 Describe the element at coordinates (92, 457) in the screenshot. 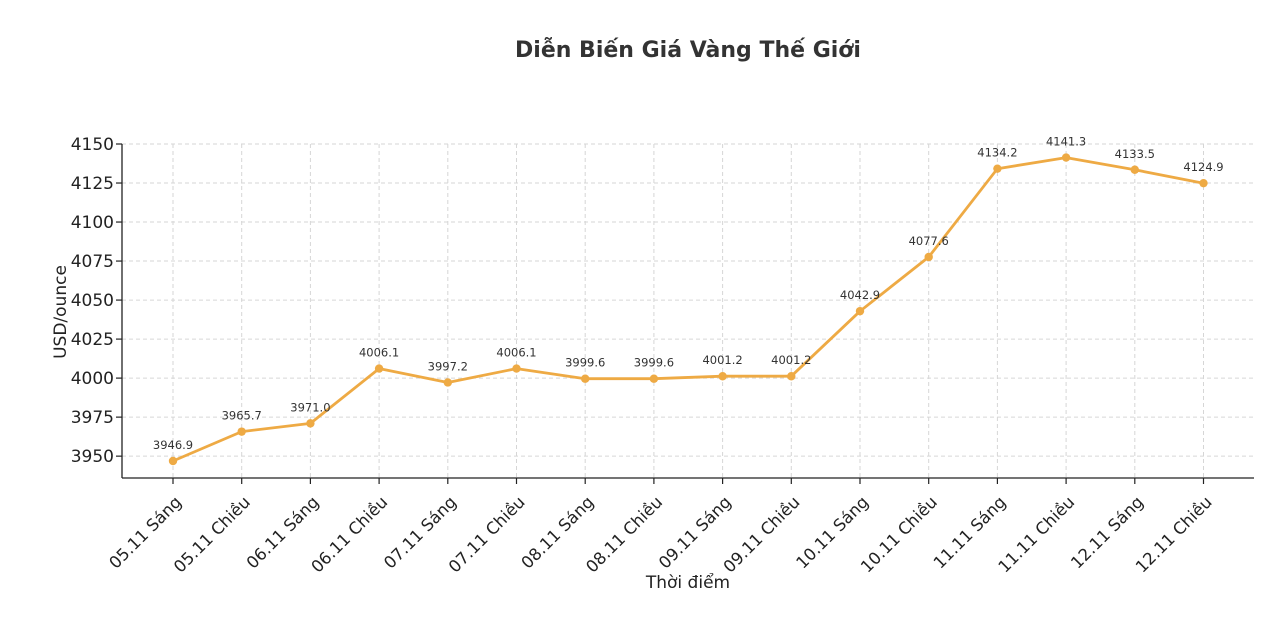

I see `y-tick-label: 3950` at that location.